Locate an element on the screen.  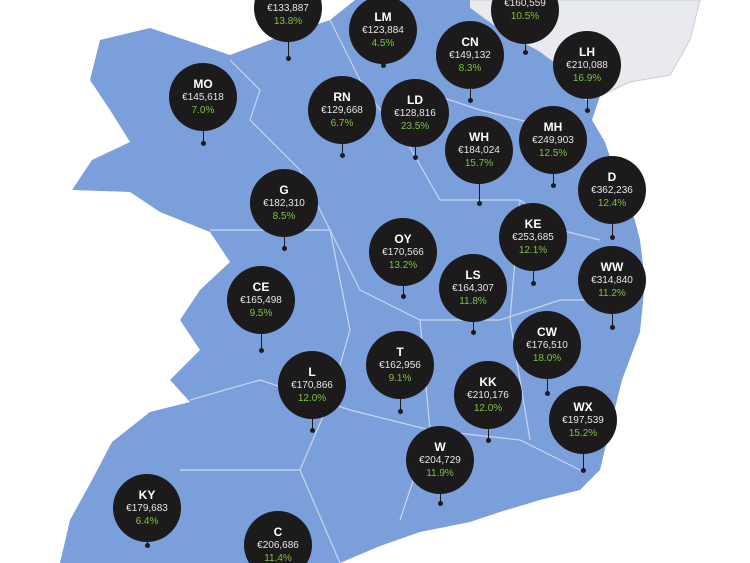
marker-bubble: CN €149,132 8.3% is located at coordinates (470, 55).